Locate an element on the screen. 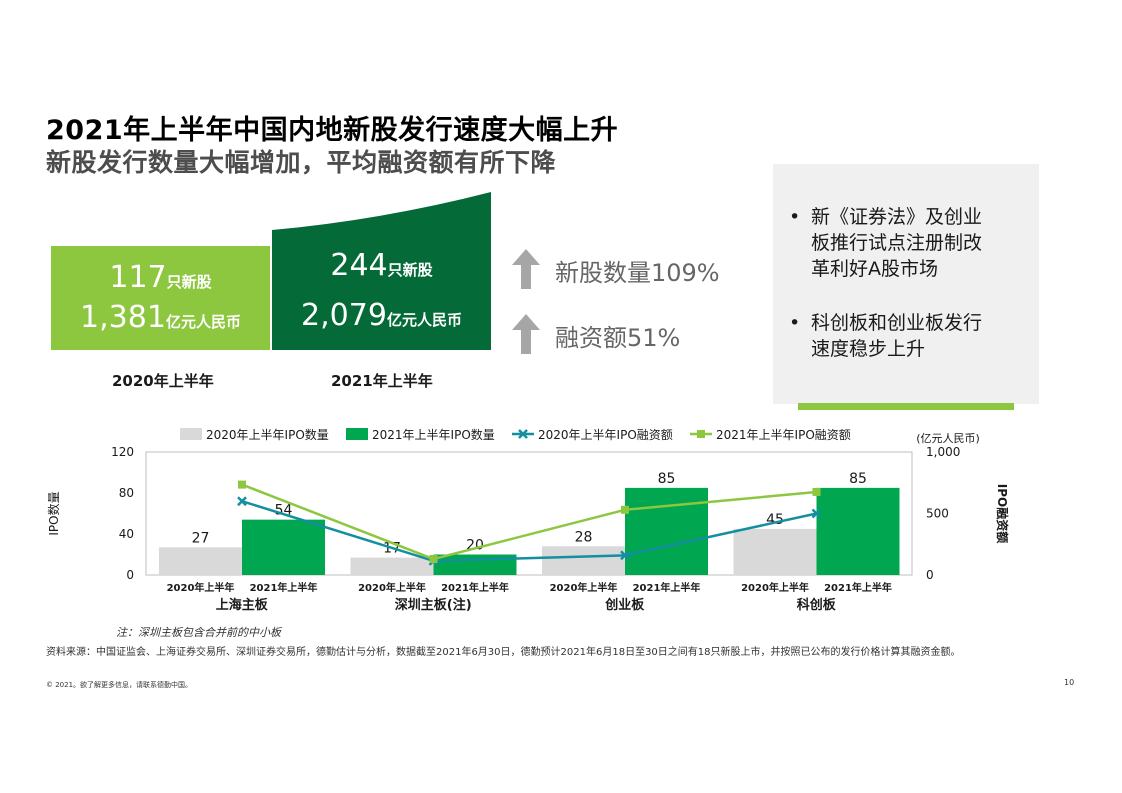 The width and height of the screenshot is (1122, 793). copyright: © 2021。欲了解更多信息，请联系德勤中国。 is located at coordinates (119, 685).